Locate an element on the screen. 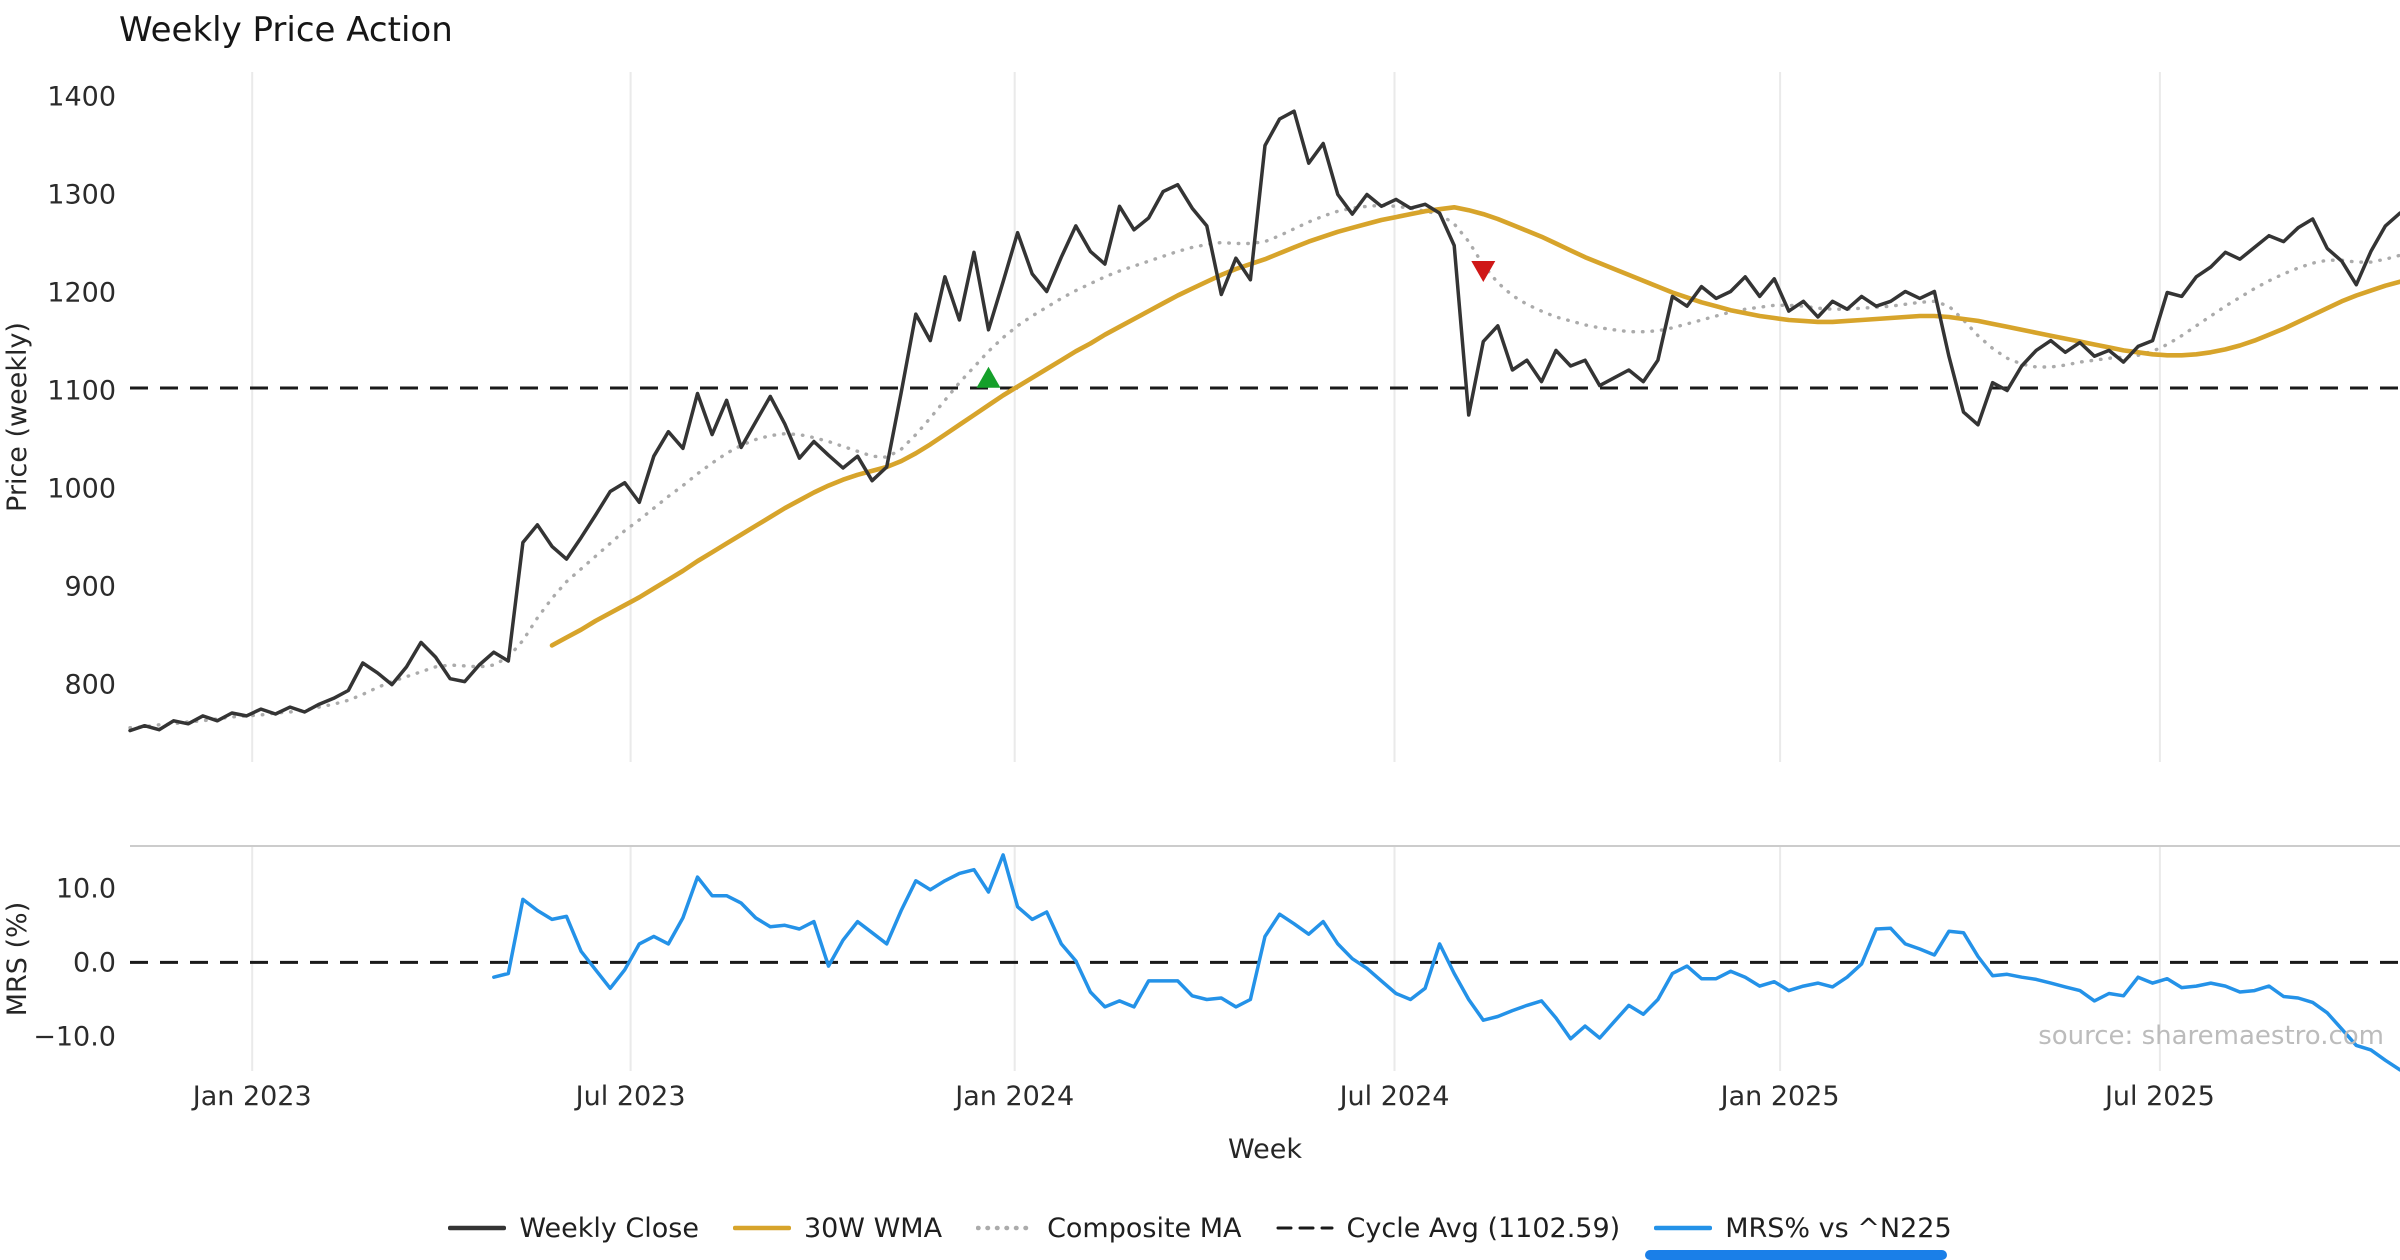 This screenshot has width=2400, height=1260. x-tick-label: Jan 2024 is located at coordinates (1013, 1096).